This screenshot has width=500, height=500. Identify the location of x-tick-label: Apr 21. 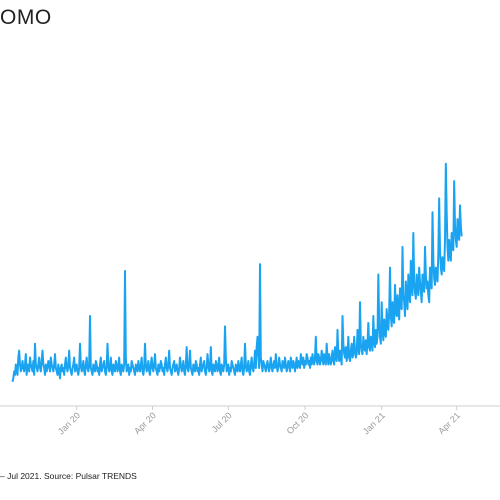
(449, 423).